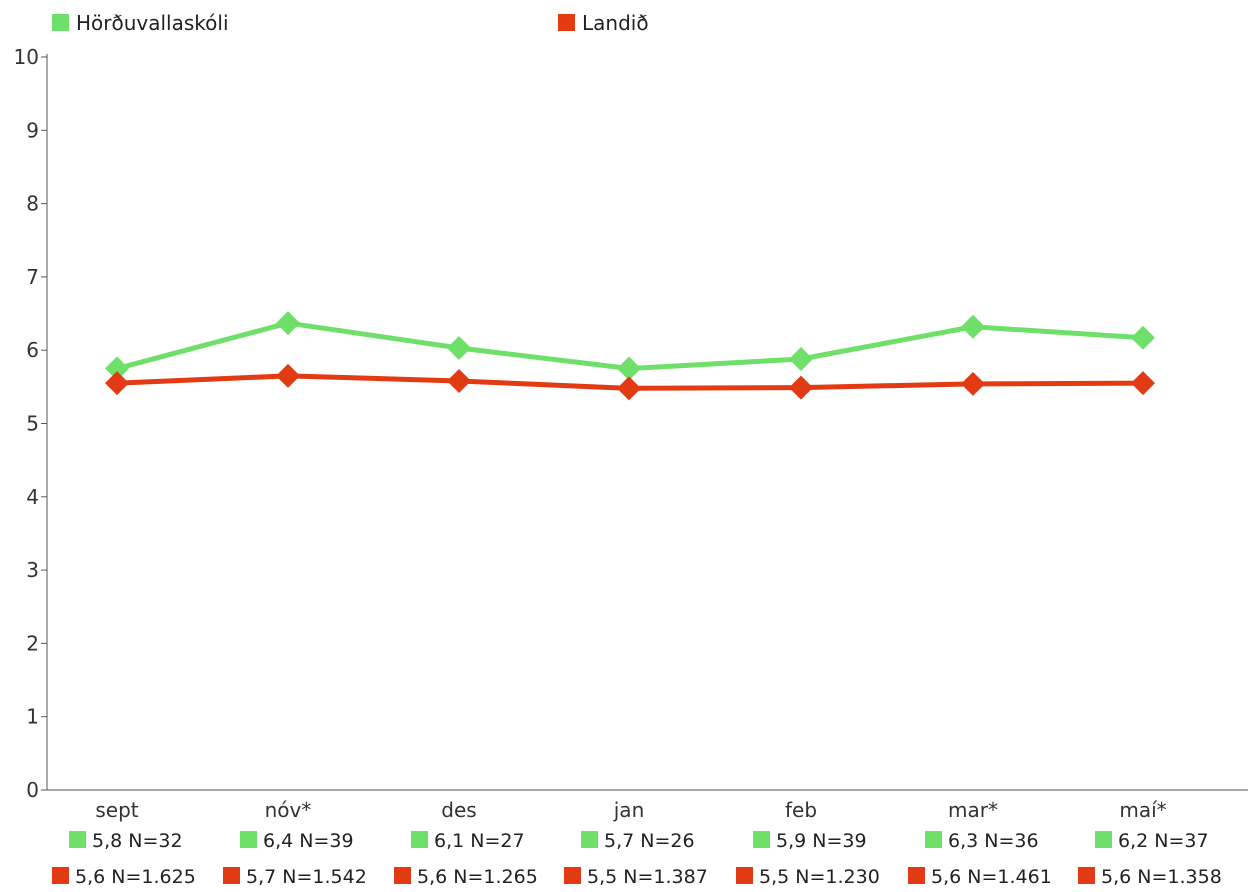 This screenshot has height=892, width=1255. I want to click on y-tick-label: 6, so click(32, 350).